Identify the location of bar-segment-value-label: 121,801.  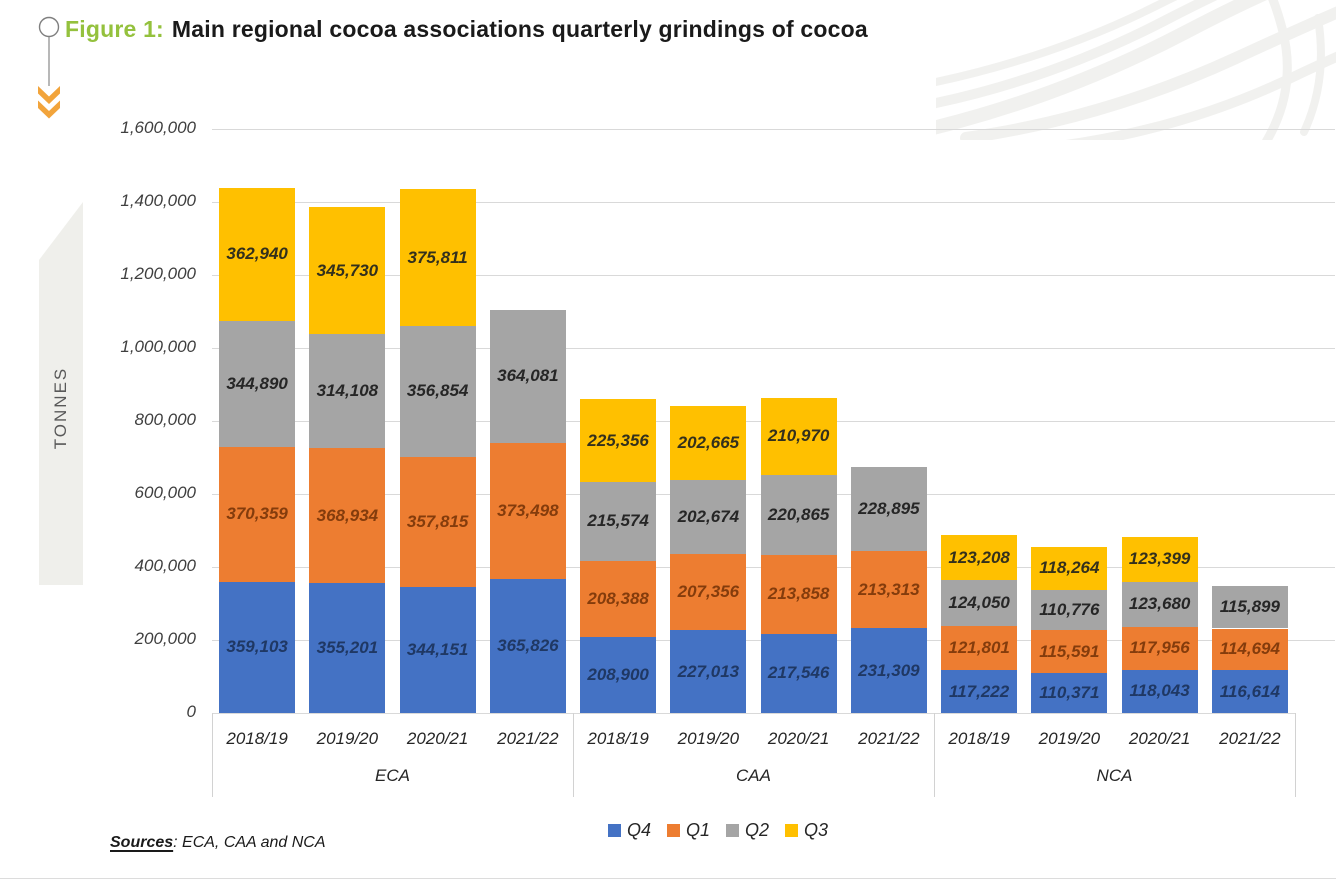
(979, 647).